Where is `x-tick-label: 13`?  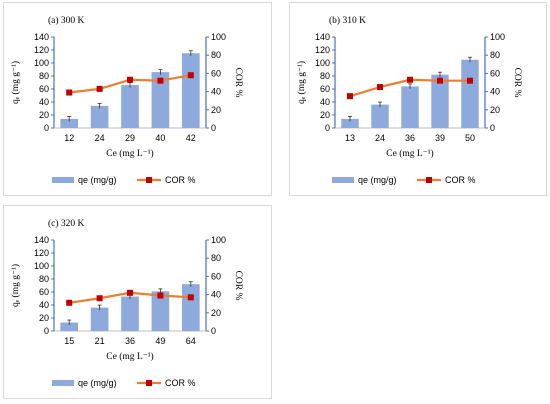 x-tick-label: 13 is located at coordinates (350, 138).